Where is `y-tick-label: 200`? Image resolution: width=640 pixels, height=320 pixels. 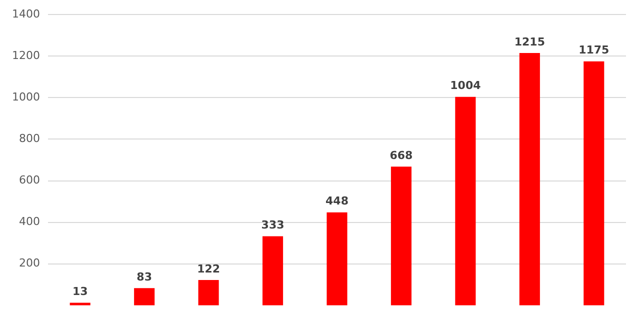 y-tick-label: 200 is located at coordinates (29, 263).